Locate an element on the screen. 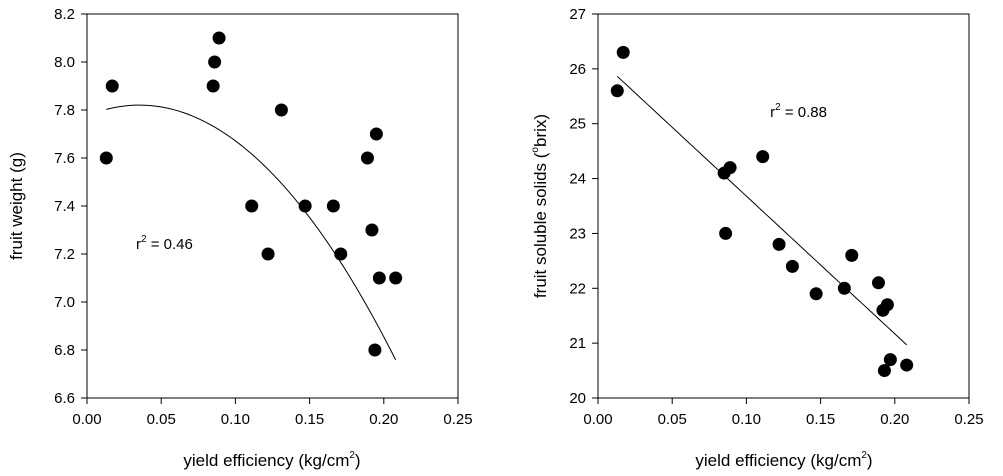  y-tick-label: 20 is located at coordinates (577, 398).